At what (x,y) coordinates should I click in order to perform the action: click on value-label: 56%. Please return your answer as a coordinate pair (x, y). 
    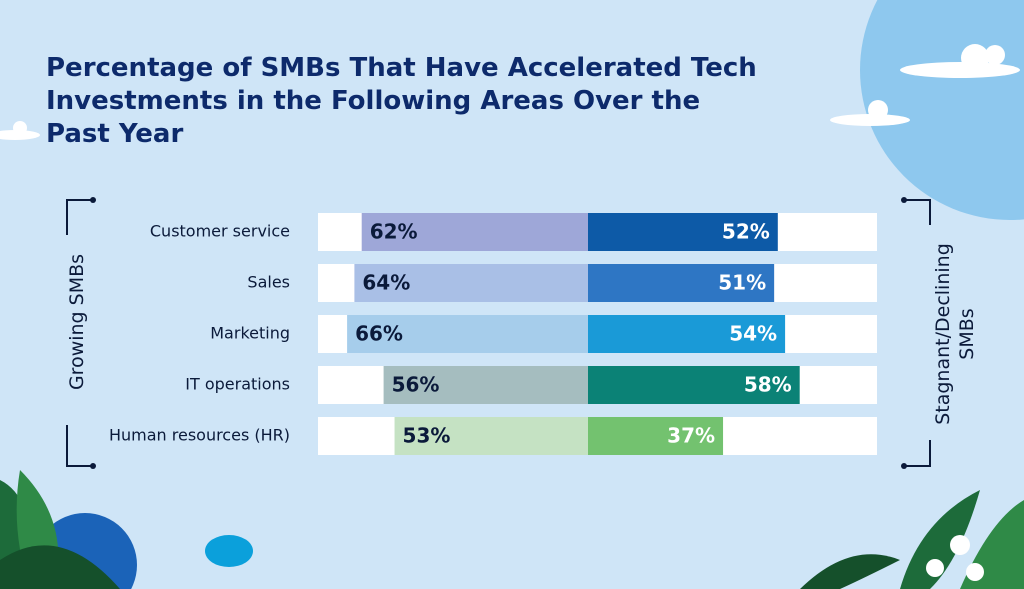
    Looking at the image, I should click on (416, 385).